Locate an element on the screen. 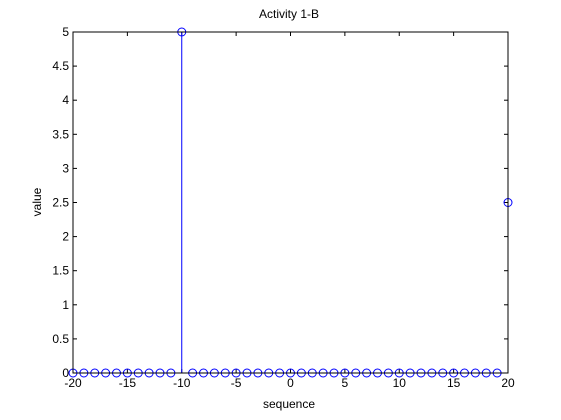 The width and height of the screenshot is (561, 420). y-tick-label: 2.5 is located at coordinates (60, 203).